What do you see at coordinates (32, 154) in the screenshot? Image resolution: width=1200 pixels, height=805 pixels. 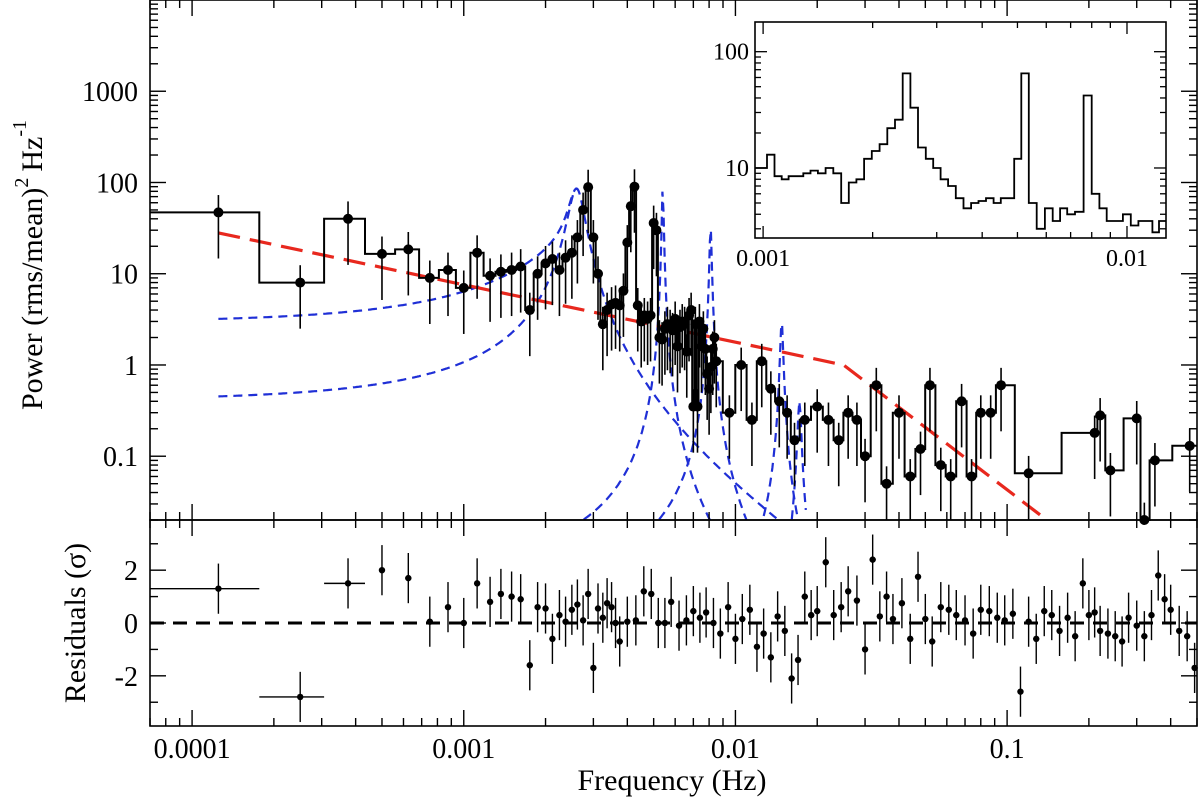 I see `y-axis-title-unit: Hz` at bounding box center [32, 154].